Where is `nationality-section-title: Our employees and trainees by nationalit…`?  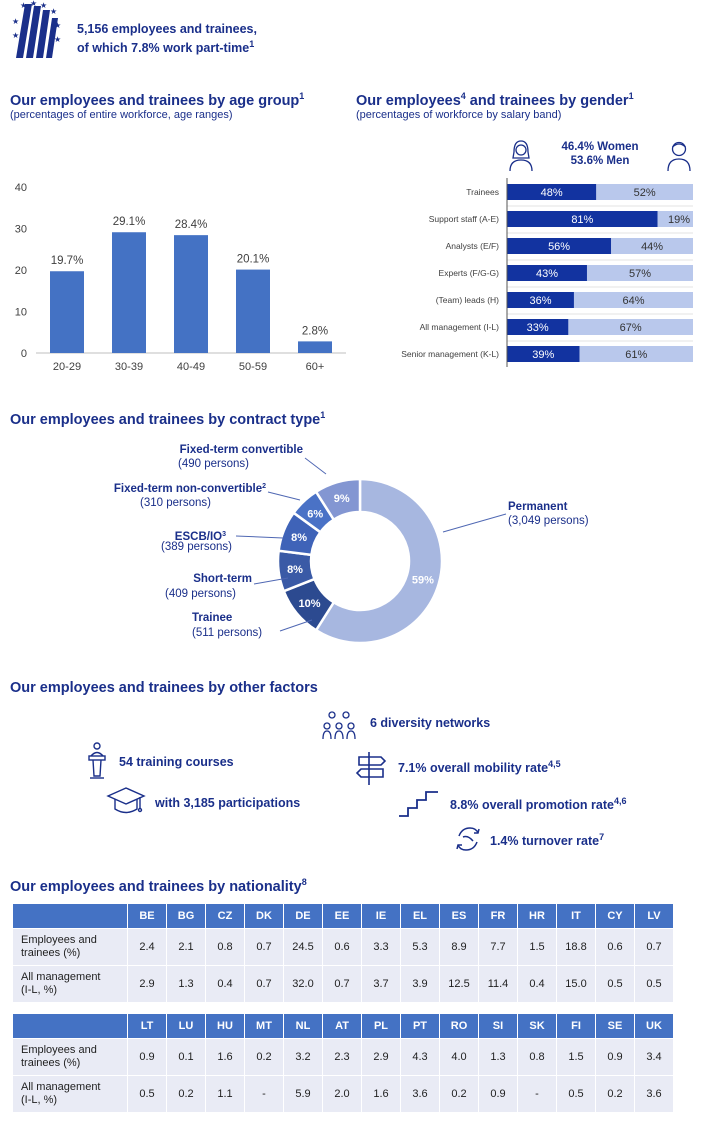
nationality-section-title: Our employees and trainees by nationalit… is located at coordinates (158, 886).